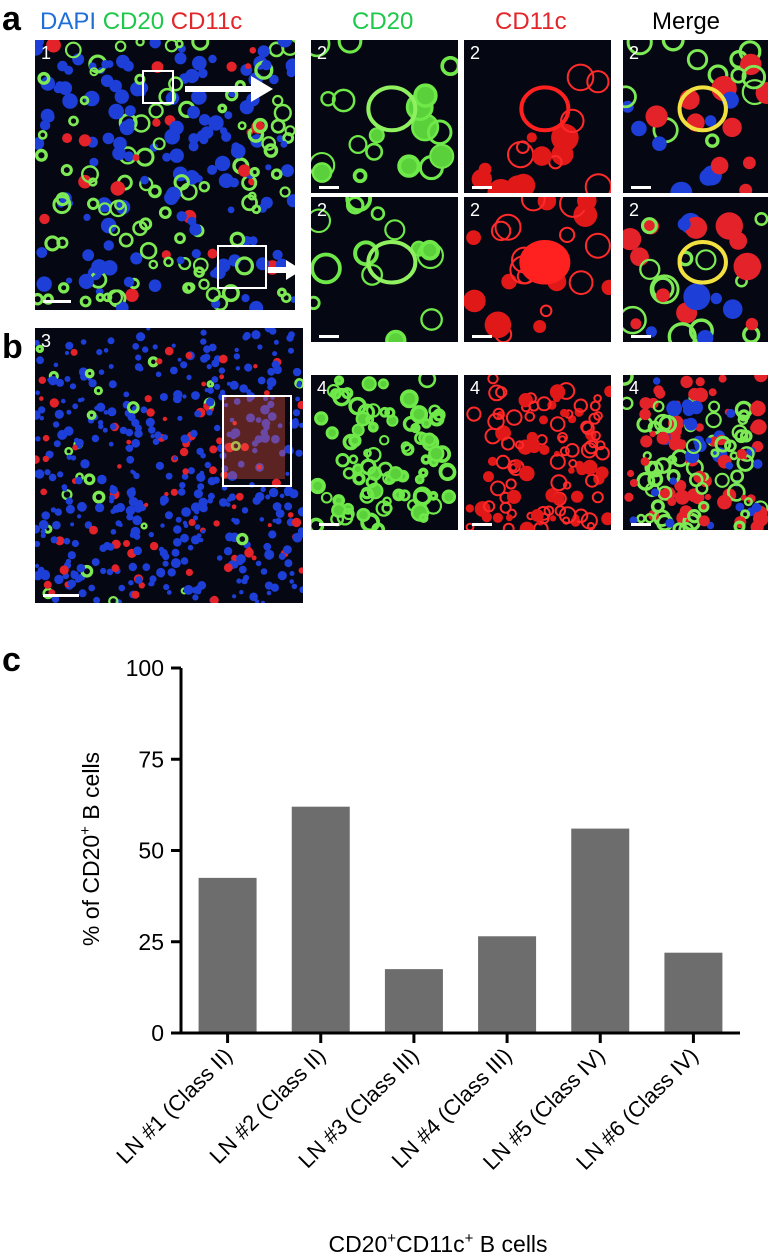 Image resolution: width=775 pixels, height=1258 pixels. I want to click on micrograph-number: 2, so click(475, 210).